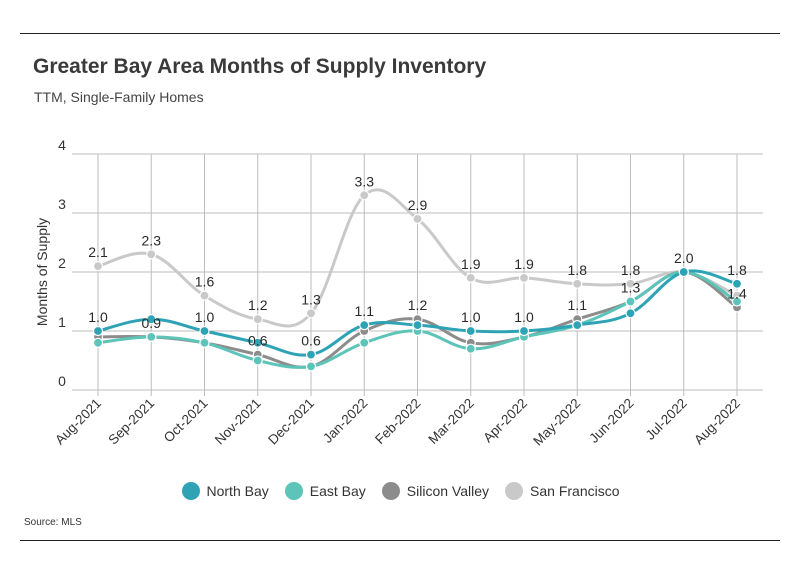  Describe the element at coordinates (418, 305) in the screenshot. I see `silicon-valley-data-label: 1.2` at that location.